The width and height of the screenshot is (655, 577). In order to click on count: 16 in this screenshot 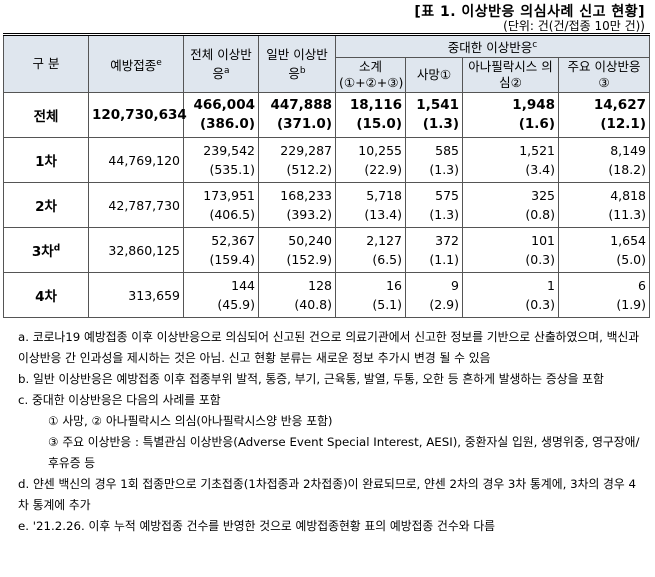, I will do `click(394, 286)`.